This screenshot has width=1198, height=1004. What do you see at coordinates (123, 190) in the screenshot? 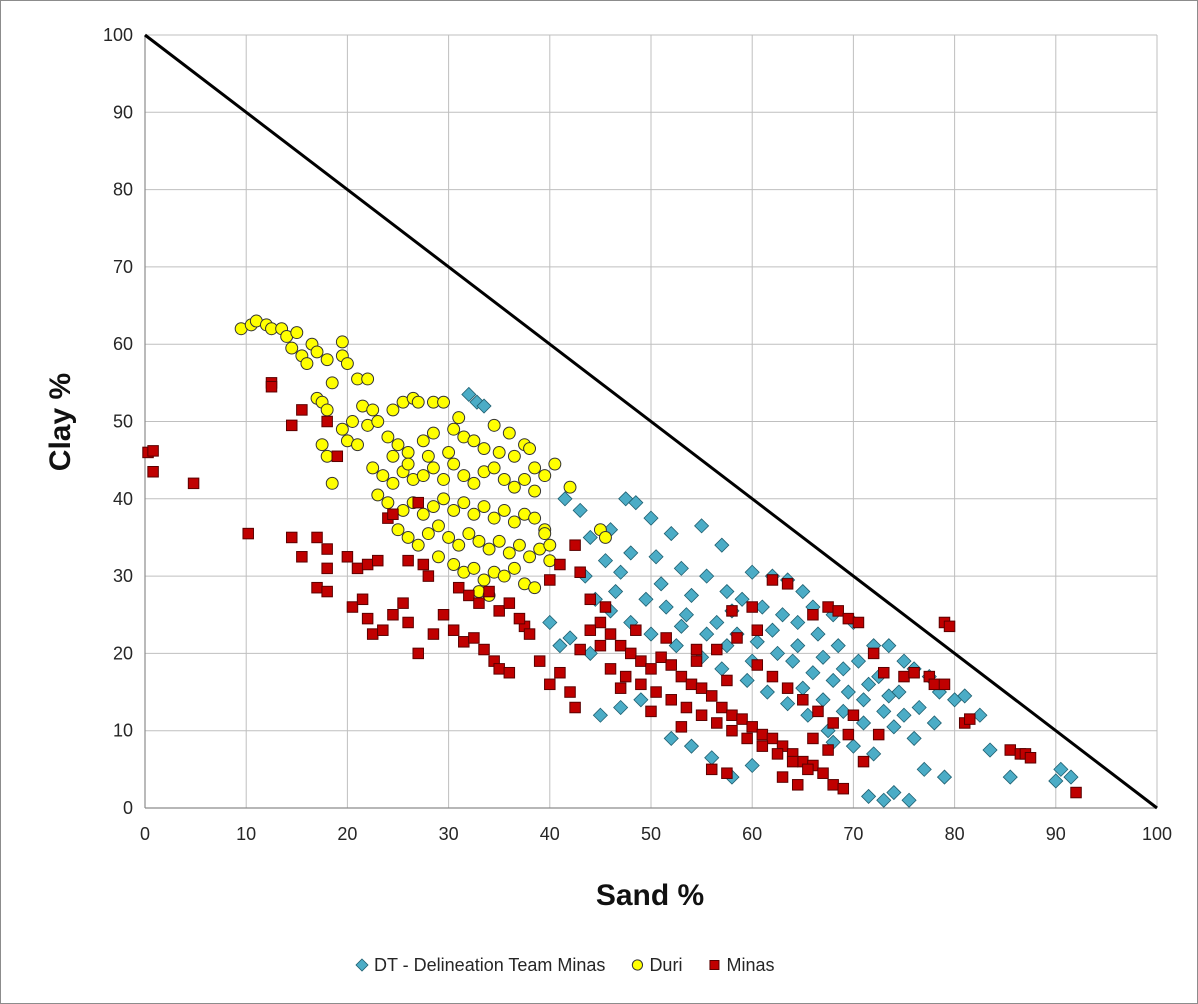
I see `y-tick-label: 80` at bounding box center [123, 190].